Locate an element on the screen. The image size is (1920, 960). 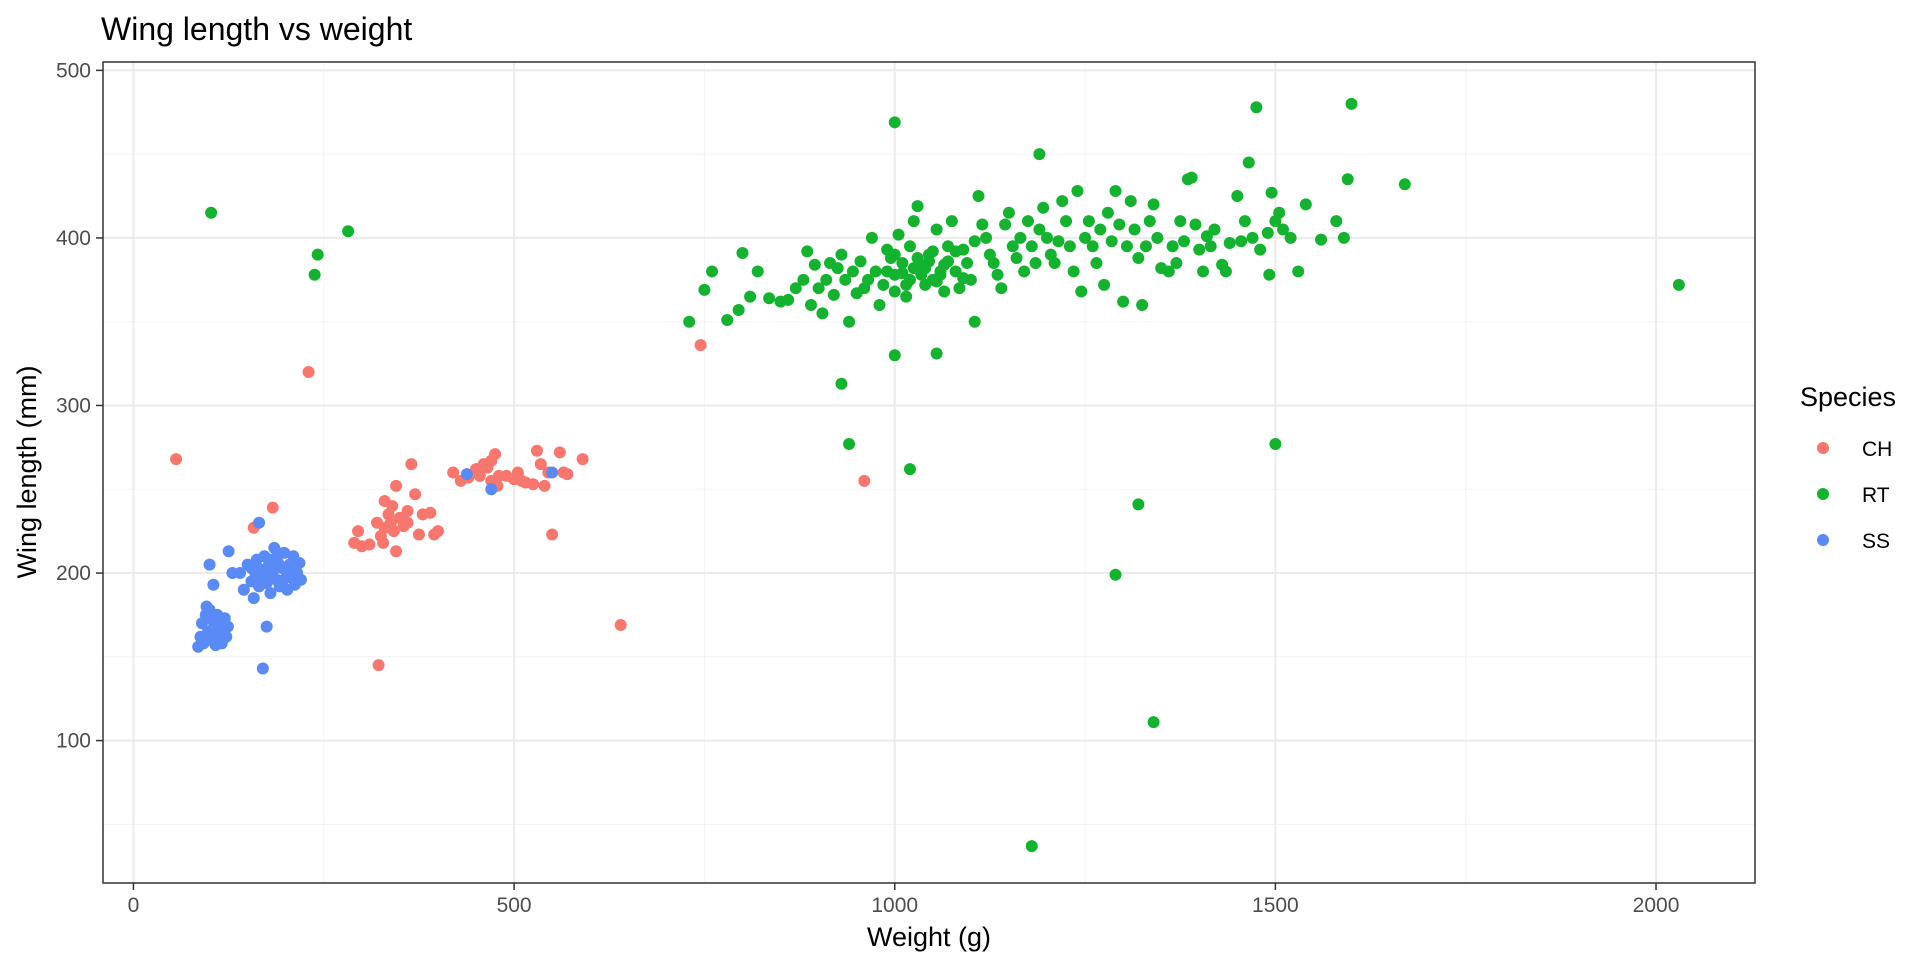
legend: Species CH RT SS is located at coordinates (1848, 467).